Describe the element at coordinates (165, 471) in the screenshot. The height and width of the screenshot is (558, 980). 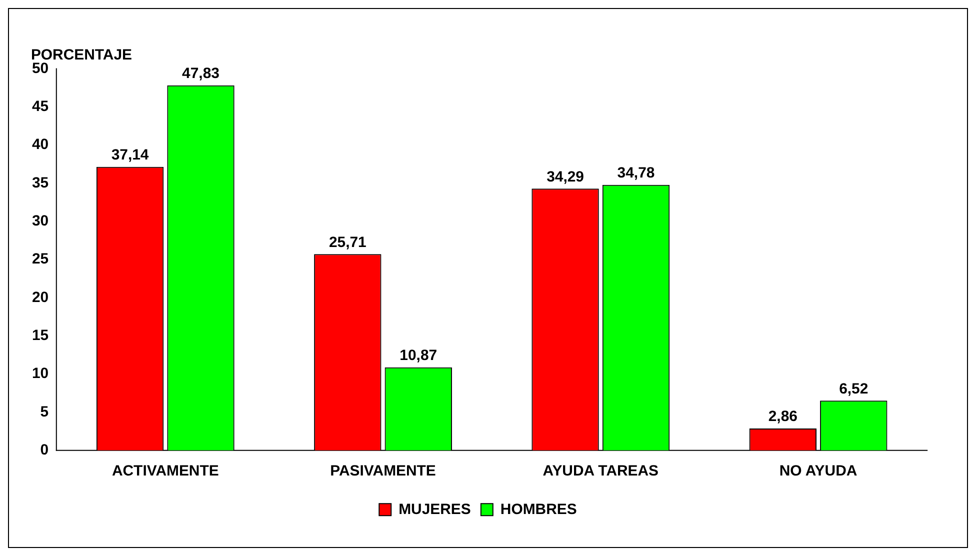
I see `x-tick-label: ACTIVAMENTE` at that location.